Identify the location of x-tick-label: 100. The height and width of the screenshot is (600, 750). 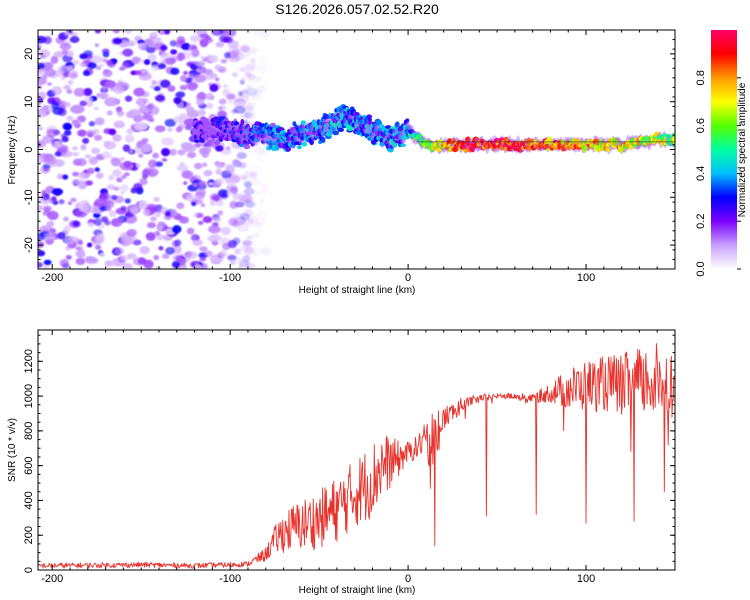
(586, 278).